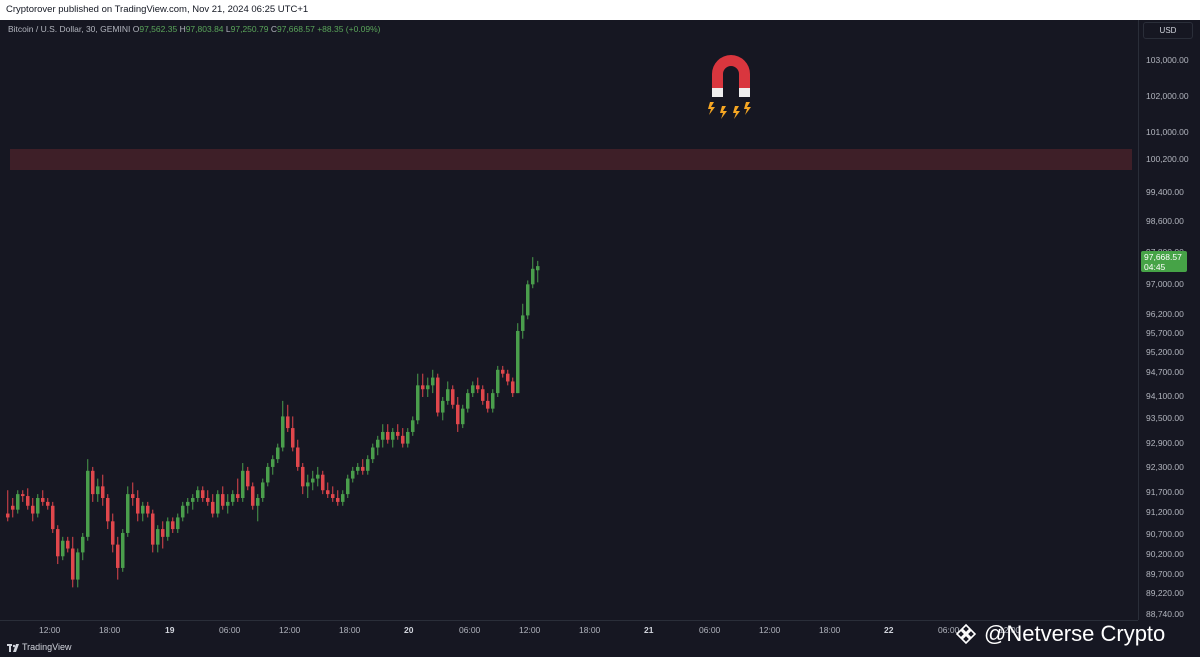  What do you see at coordinates (1165, 333) in the screenshot?
I see `price-label: 95,700.00` at bounding box center [1165, 333].